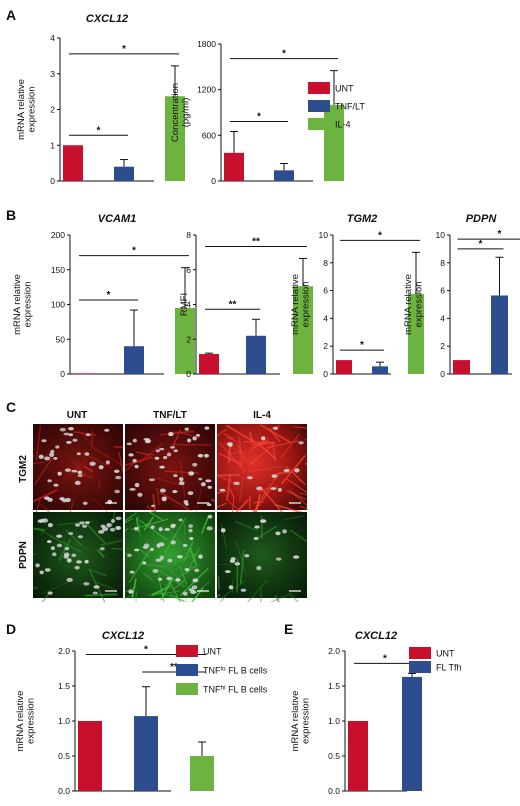 This screenshot has width=520, height=806. What do you see at coordinates (170, 513) in the screenshot?
I see `microscopy-grid` at bounding box center [170, 513].